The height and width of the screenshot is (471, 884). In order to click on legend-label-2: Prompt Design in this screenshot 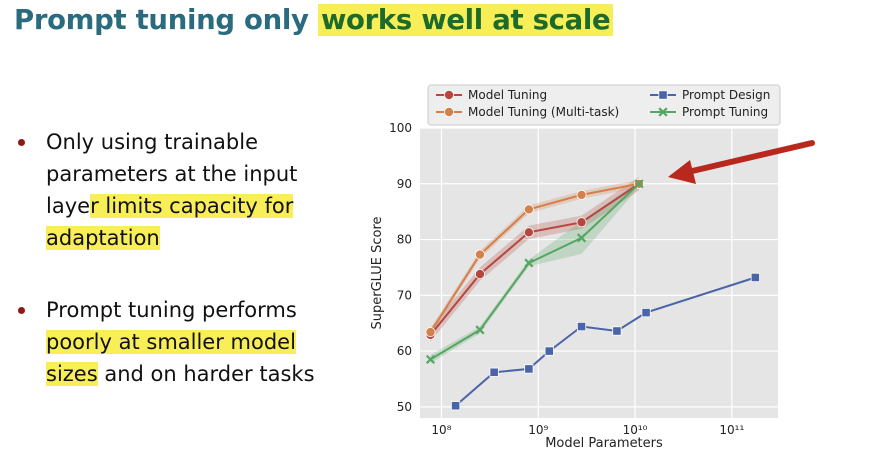, I will do `click(726, 95)`.